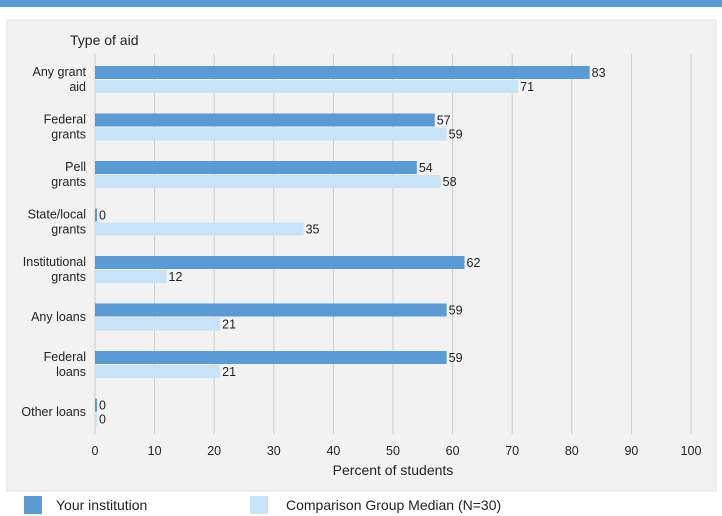  What do you see at coordinates (53, 412) in the screenshot?
I see `category-label: Other loans` at bounding box center [53, 412].